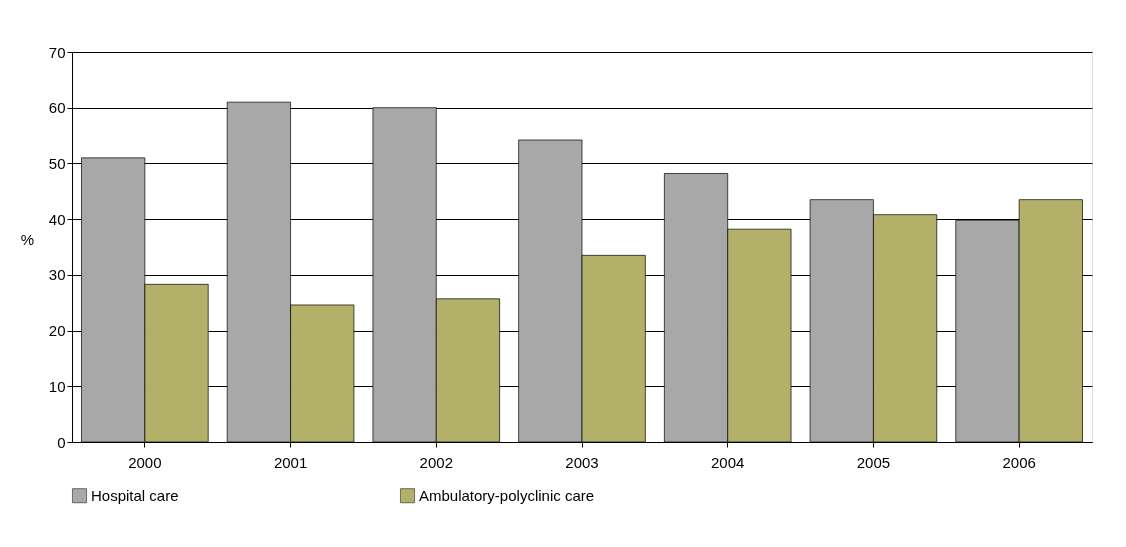 This screenshot has height=547, width=1126. What do you see at coordinates (135, 495) in the screenshot?
I see `legend-label: Hospital care` at bounding box center [135, 495].